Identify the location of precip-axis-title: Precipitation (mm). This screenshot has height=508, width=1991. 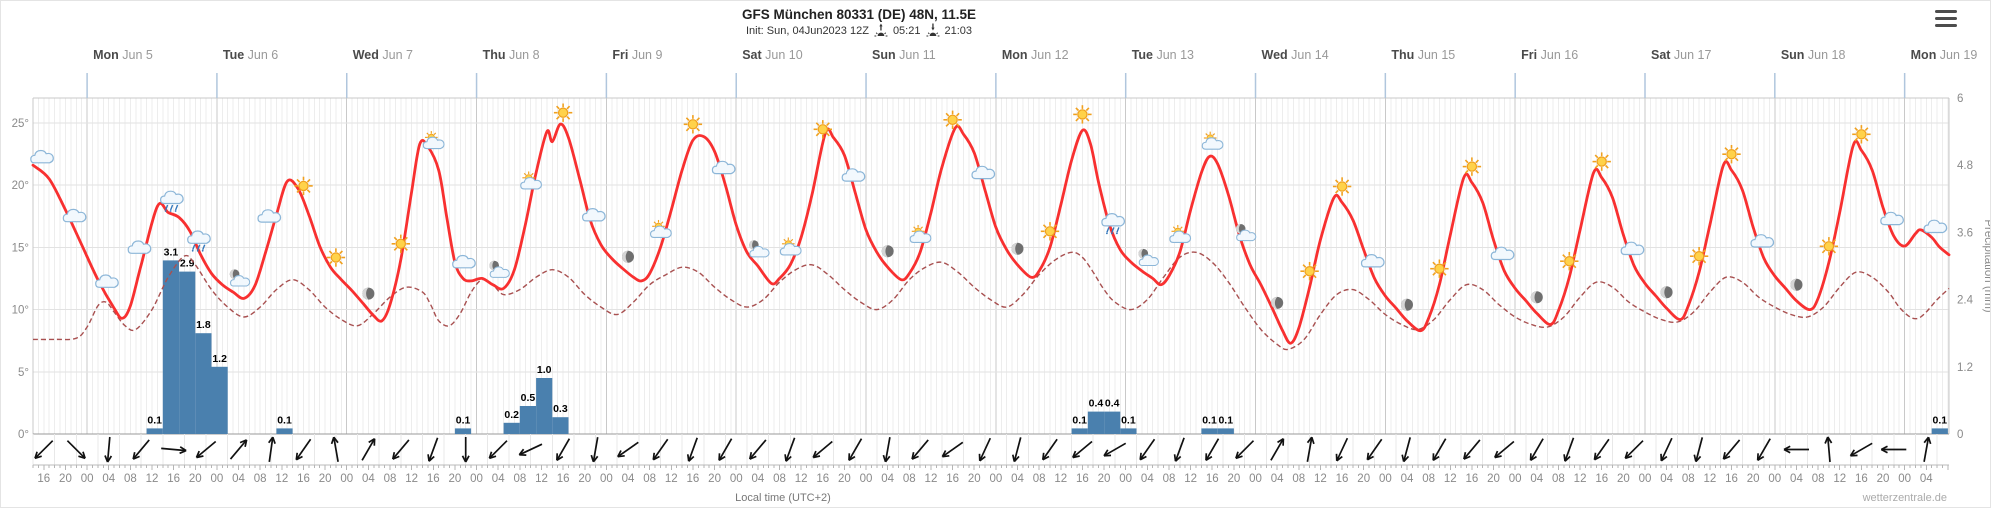
(1986, 265).